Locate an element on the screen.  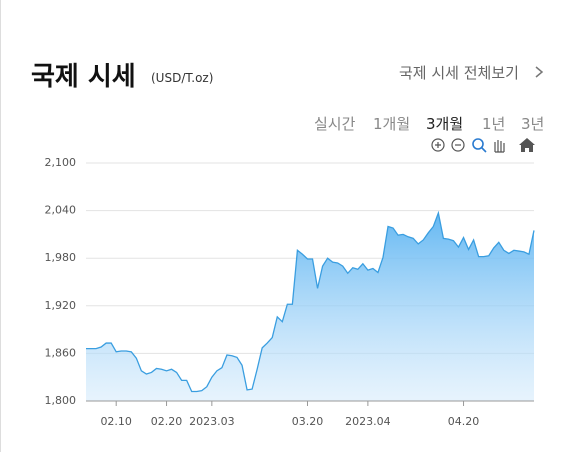
tab: 1개월 is located at coordinates (392, 124).